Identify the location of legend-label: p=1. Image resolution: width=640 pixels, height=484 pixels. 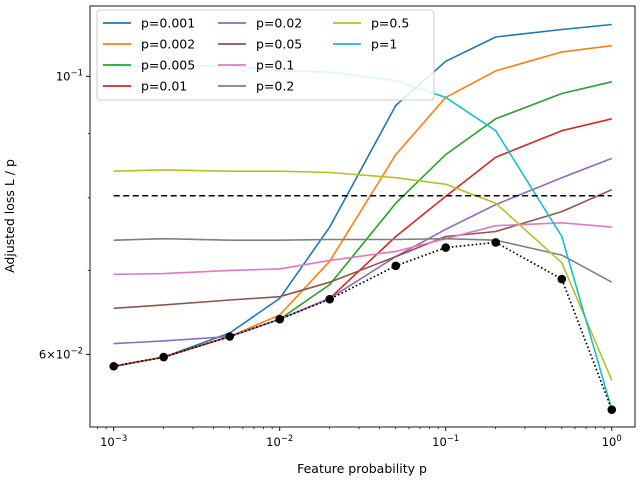
(384, 44).